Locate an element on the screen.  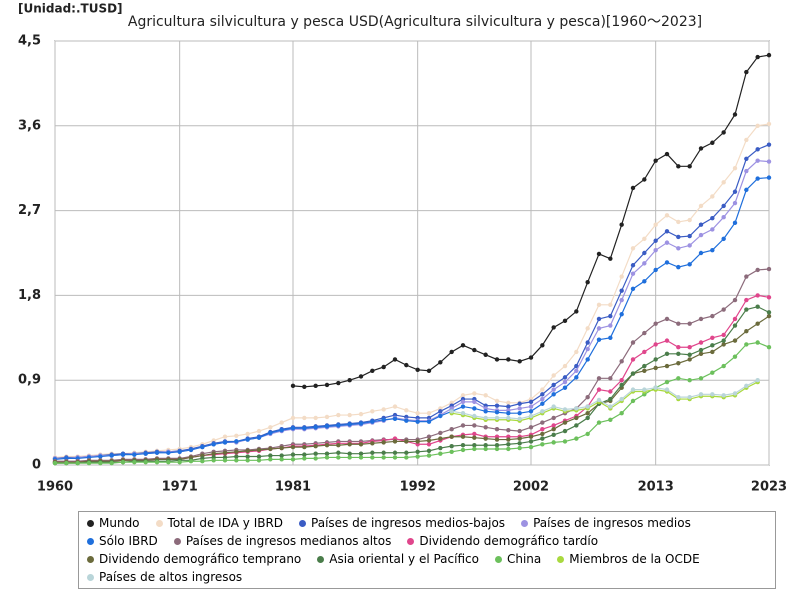
y-tick-label: 0 is located at coordinates (36, 465).